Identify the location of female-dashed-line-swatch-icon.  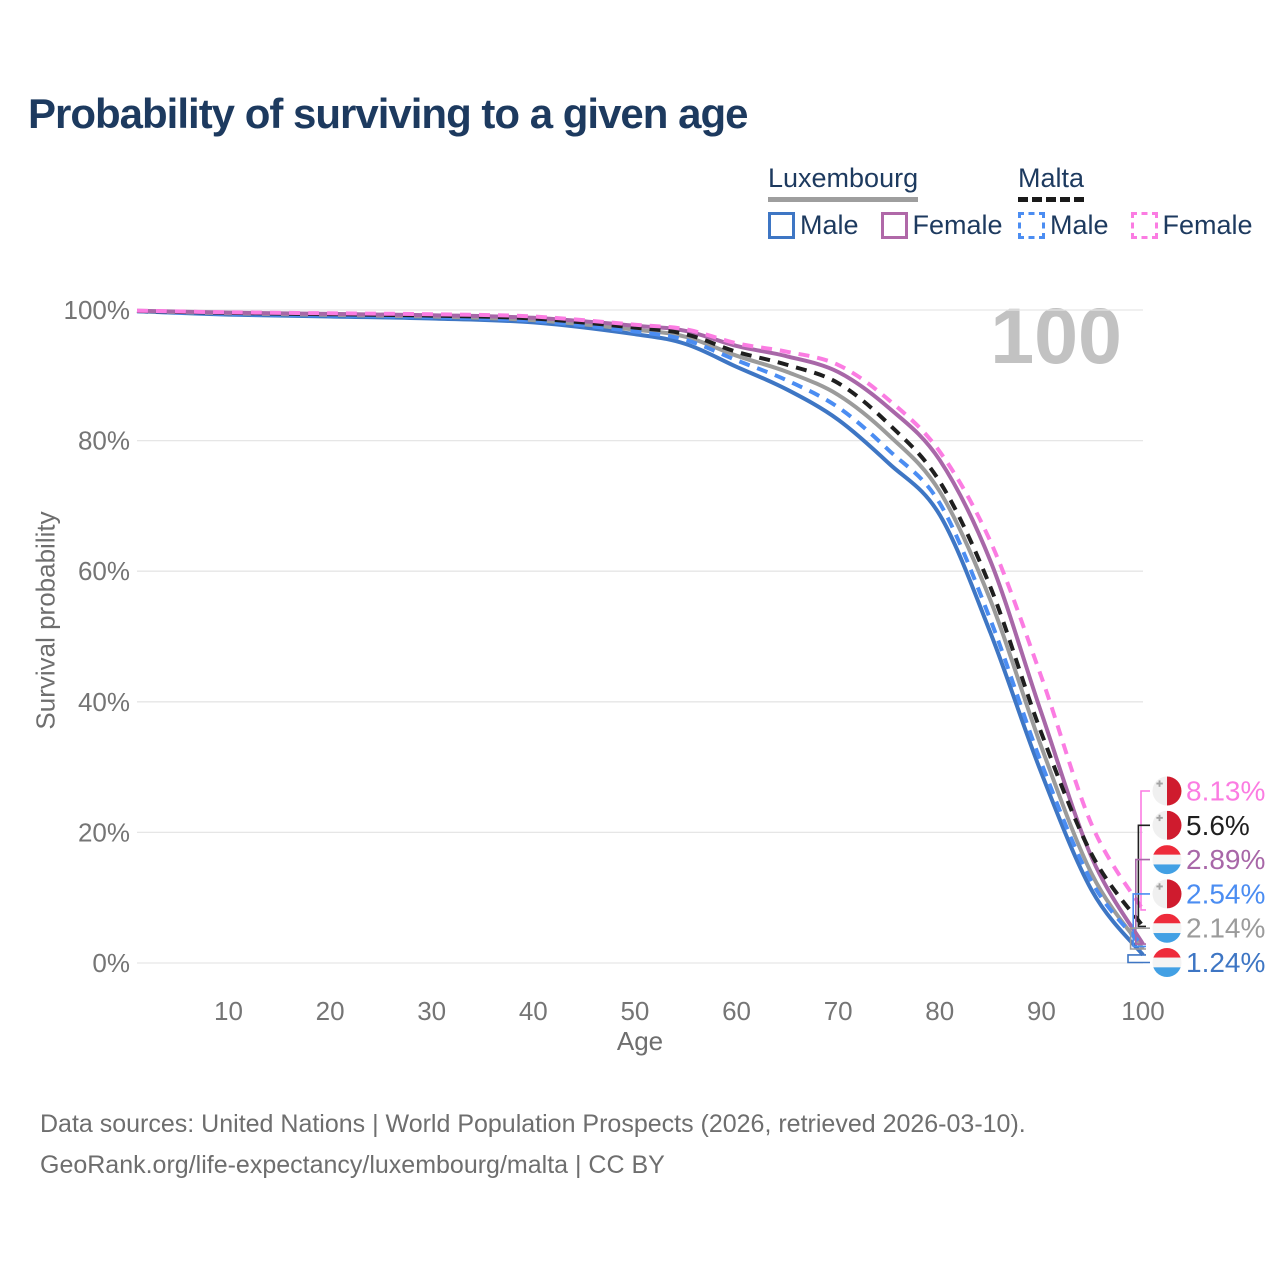
(1144, 225).